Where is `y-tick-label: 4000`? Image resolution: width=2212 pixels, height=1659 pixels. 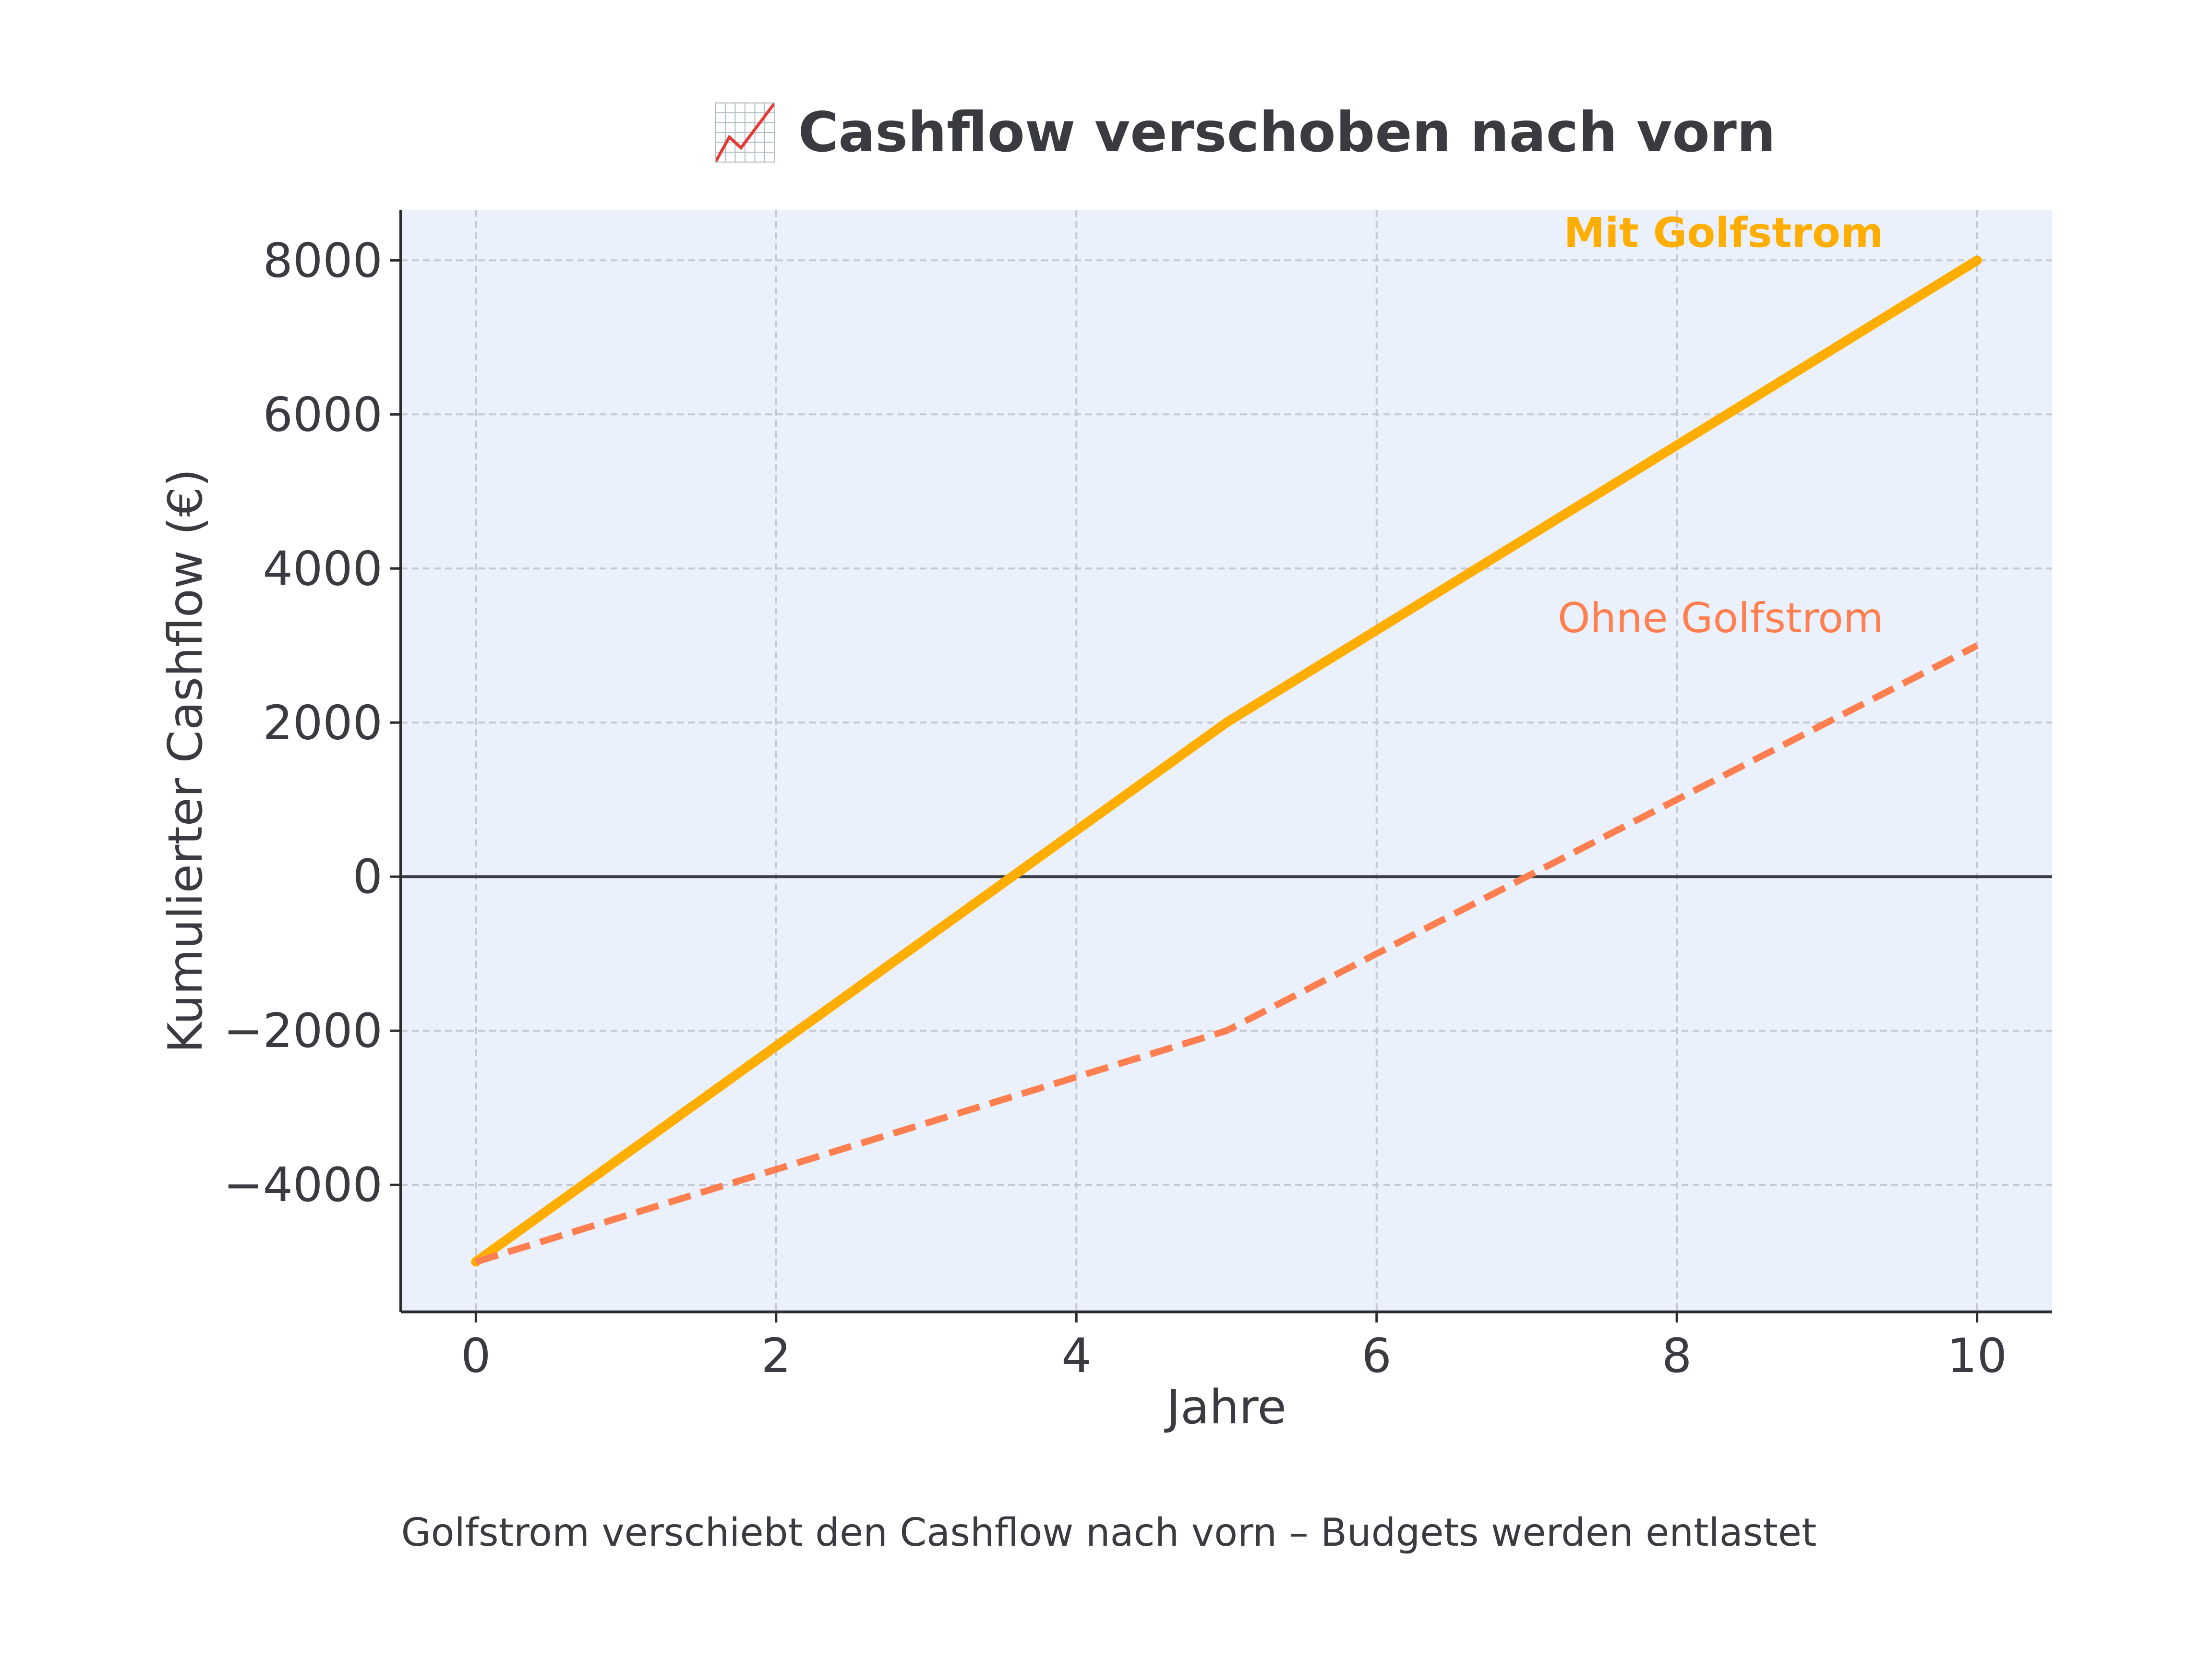 y-tick-label: 4000 is located at coordinates (323, 569).